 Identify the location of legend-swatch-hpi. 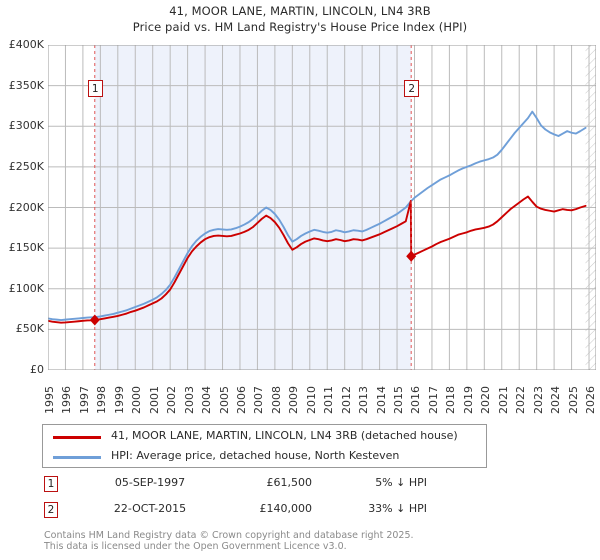
(77, 457).